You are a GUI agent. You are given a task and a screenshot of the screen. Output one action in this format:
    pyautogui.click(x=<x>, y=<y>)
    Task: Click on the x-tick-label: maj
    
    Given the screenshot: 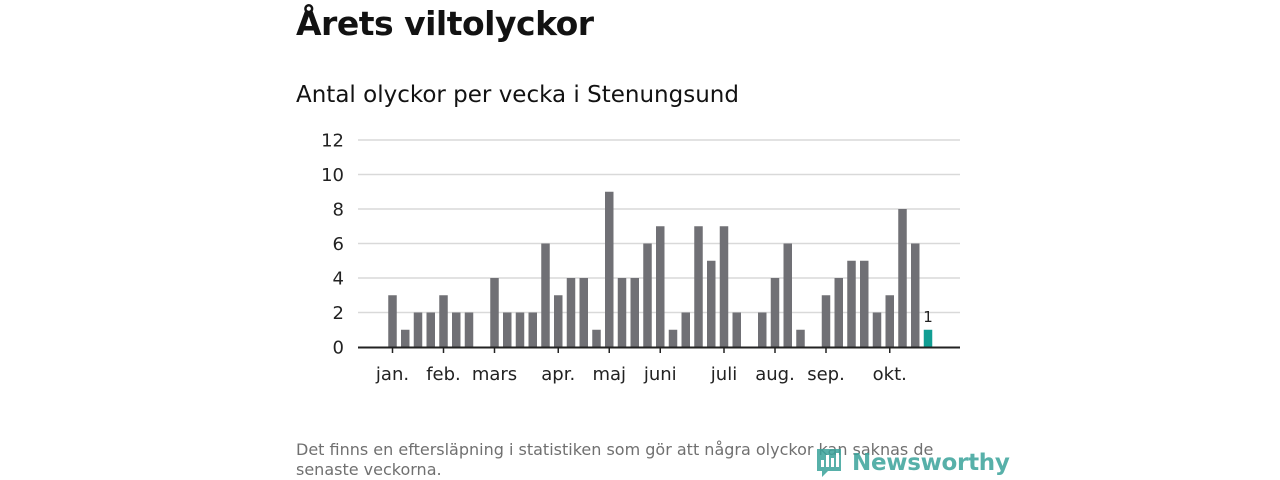 What is the action you would take?
    pyautogui.click(x=609, y=374)
    